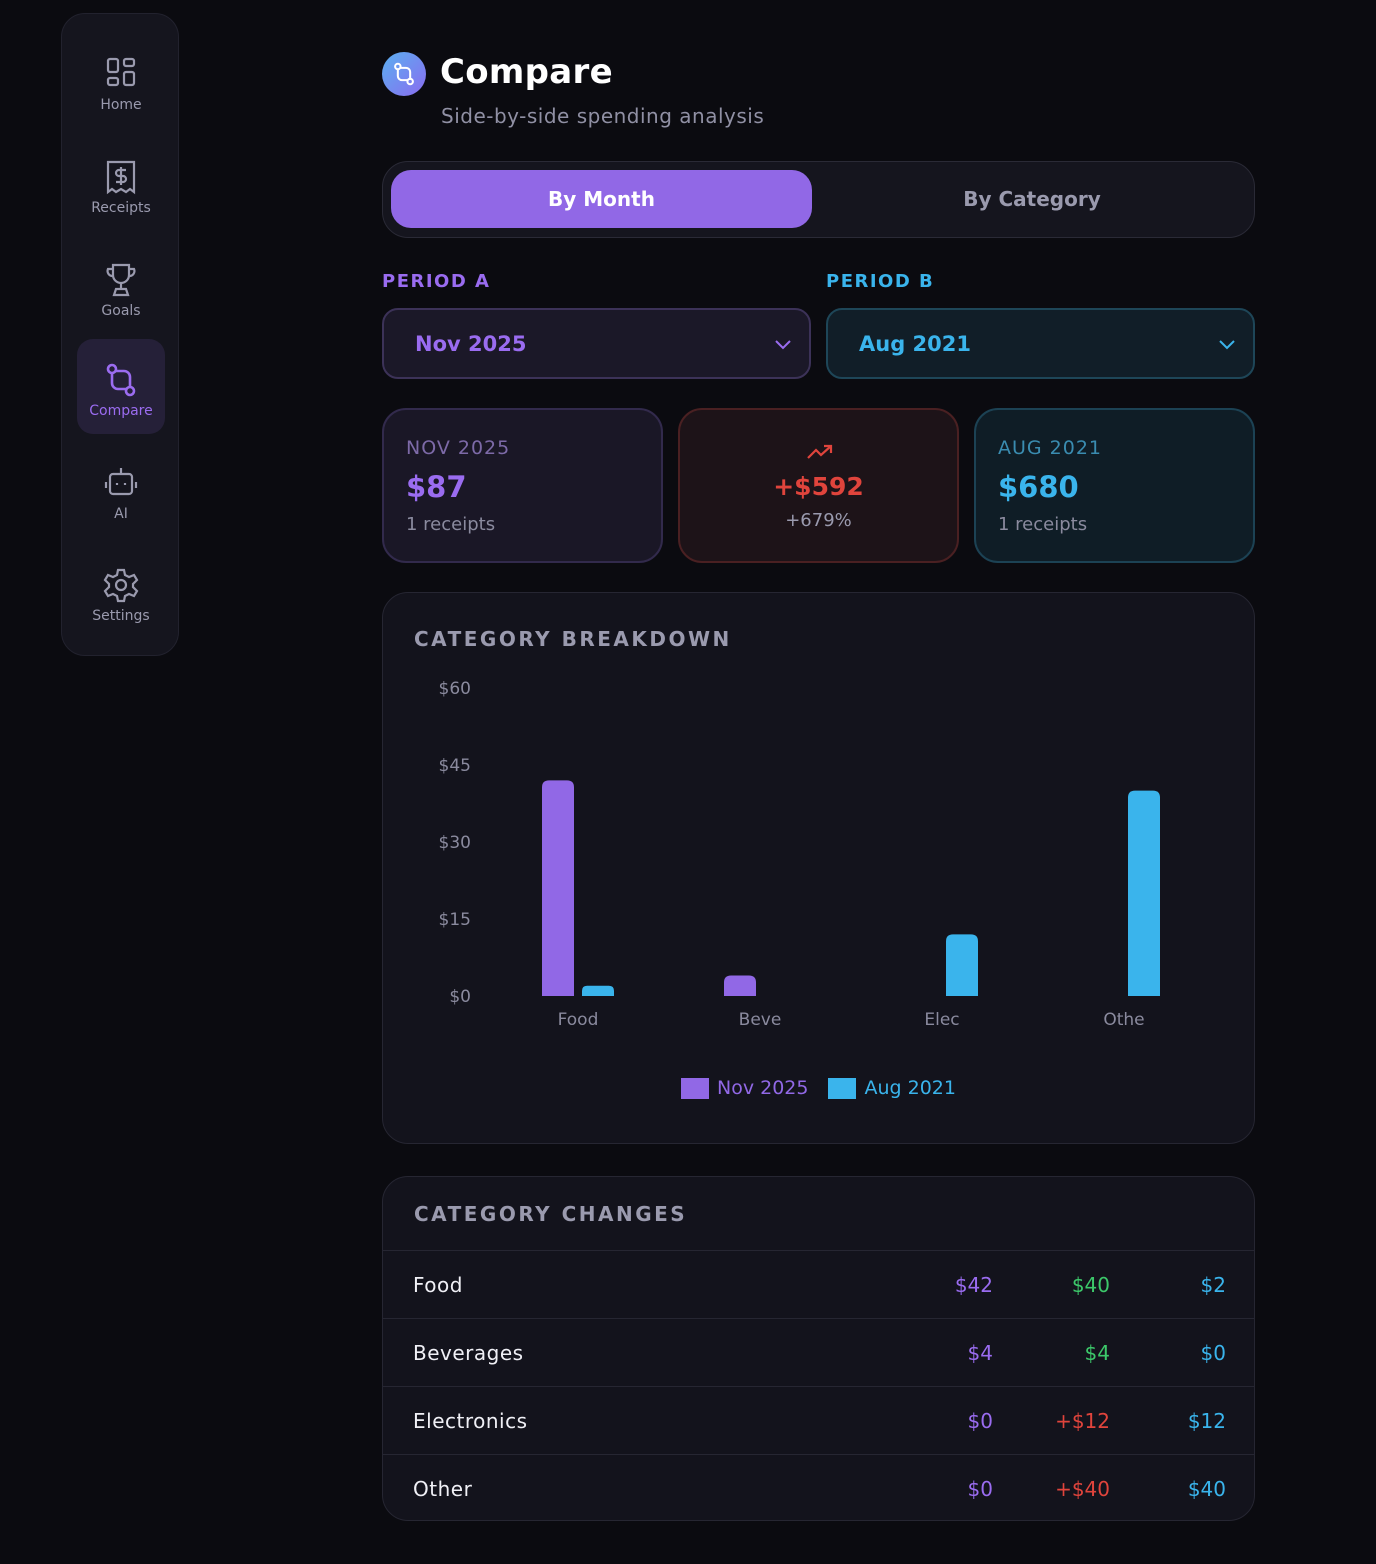  Describe the element at coordinates (763, 1088) in the screenshot. I see `legend-label-a: Nov 2025` at that location.